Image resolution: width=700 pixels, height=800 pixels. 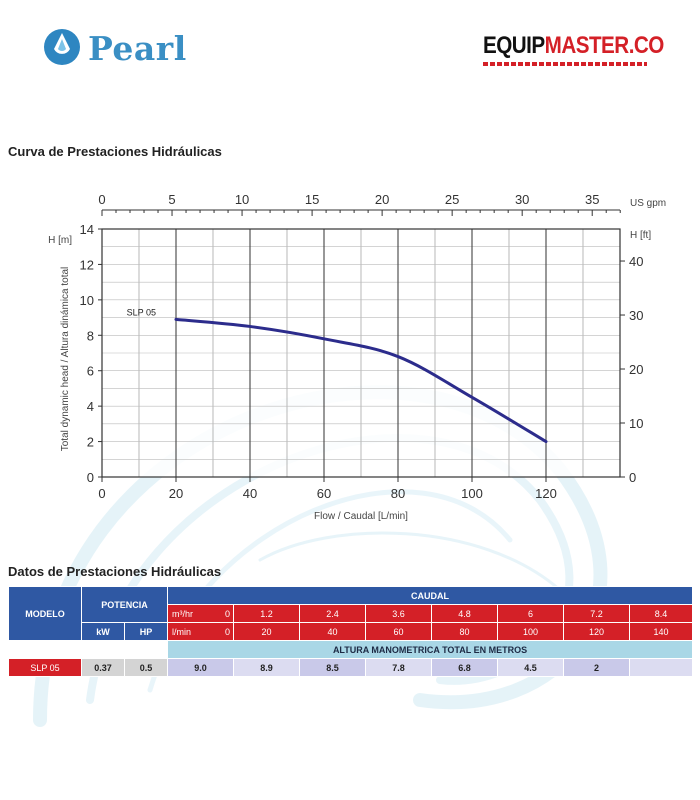 I want to click on equipmaster-logo-text-2: MASTER.CO, so click(x=604, y=45).